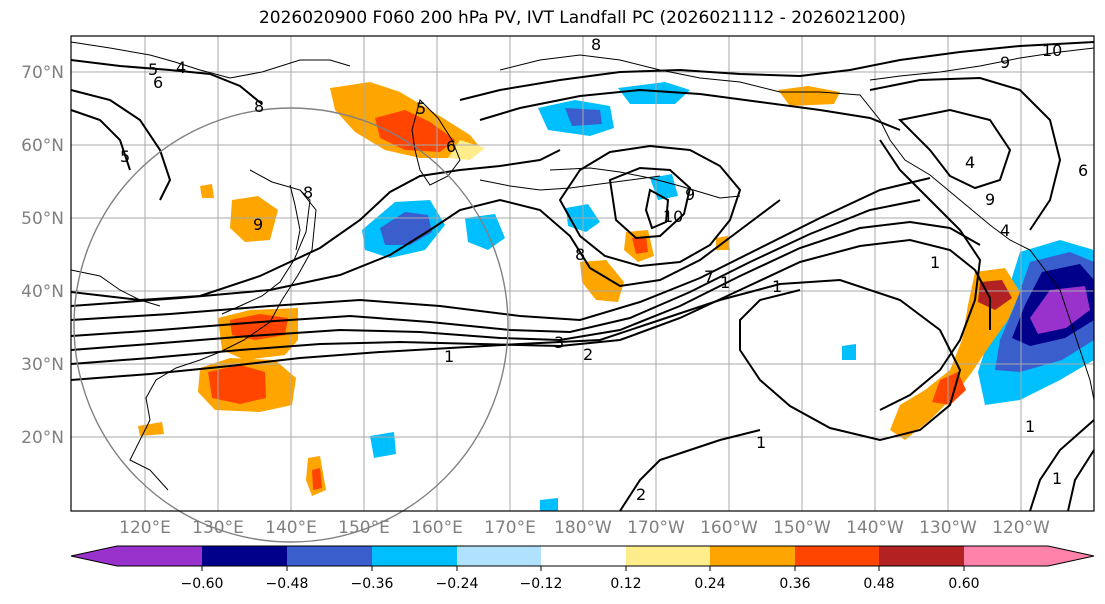  I want to click on shade-spot-4-red, so click(317, 479).